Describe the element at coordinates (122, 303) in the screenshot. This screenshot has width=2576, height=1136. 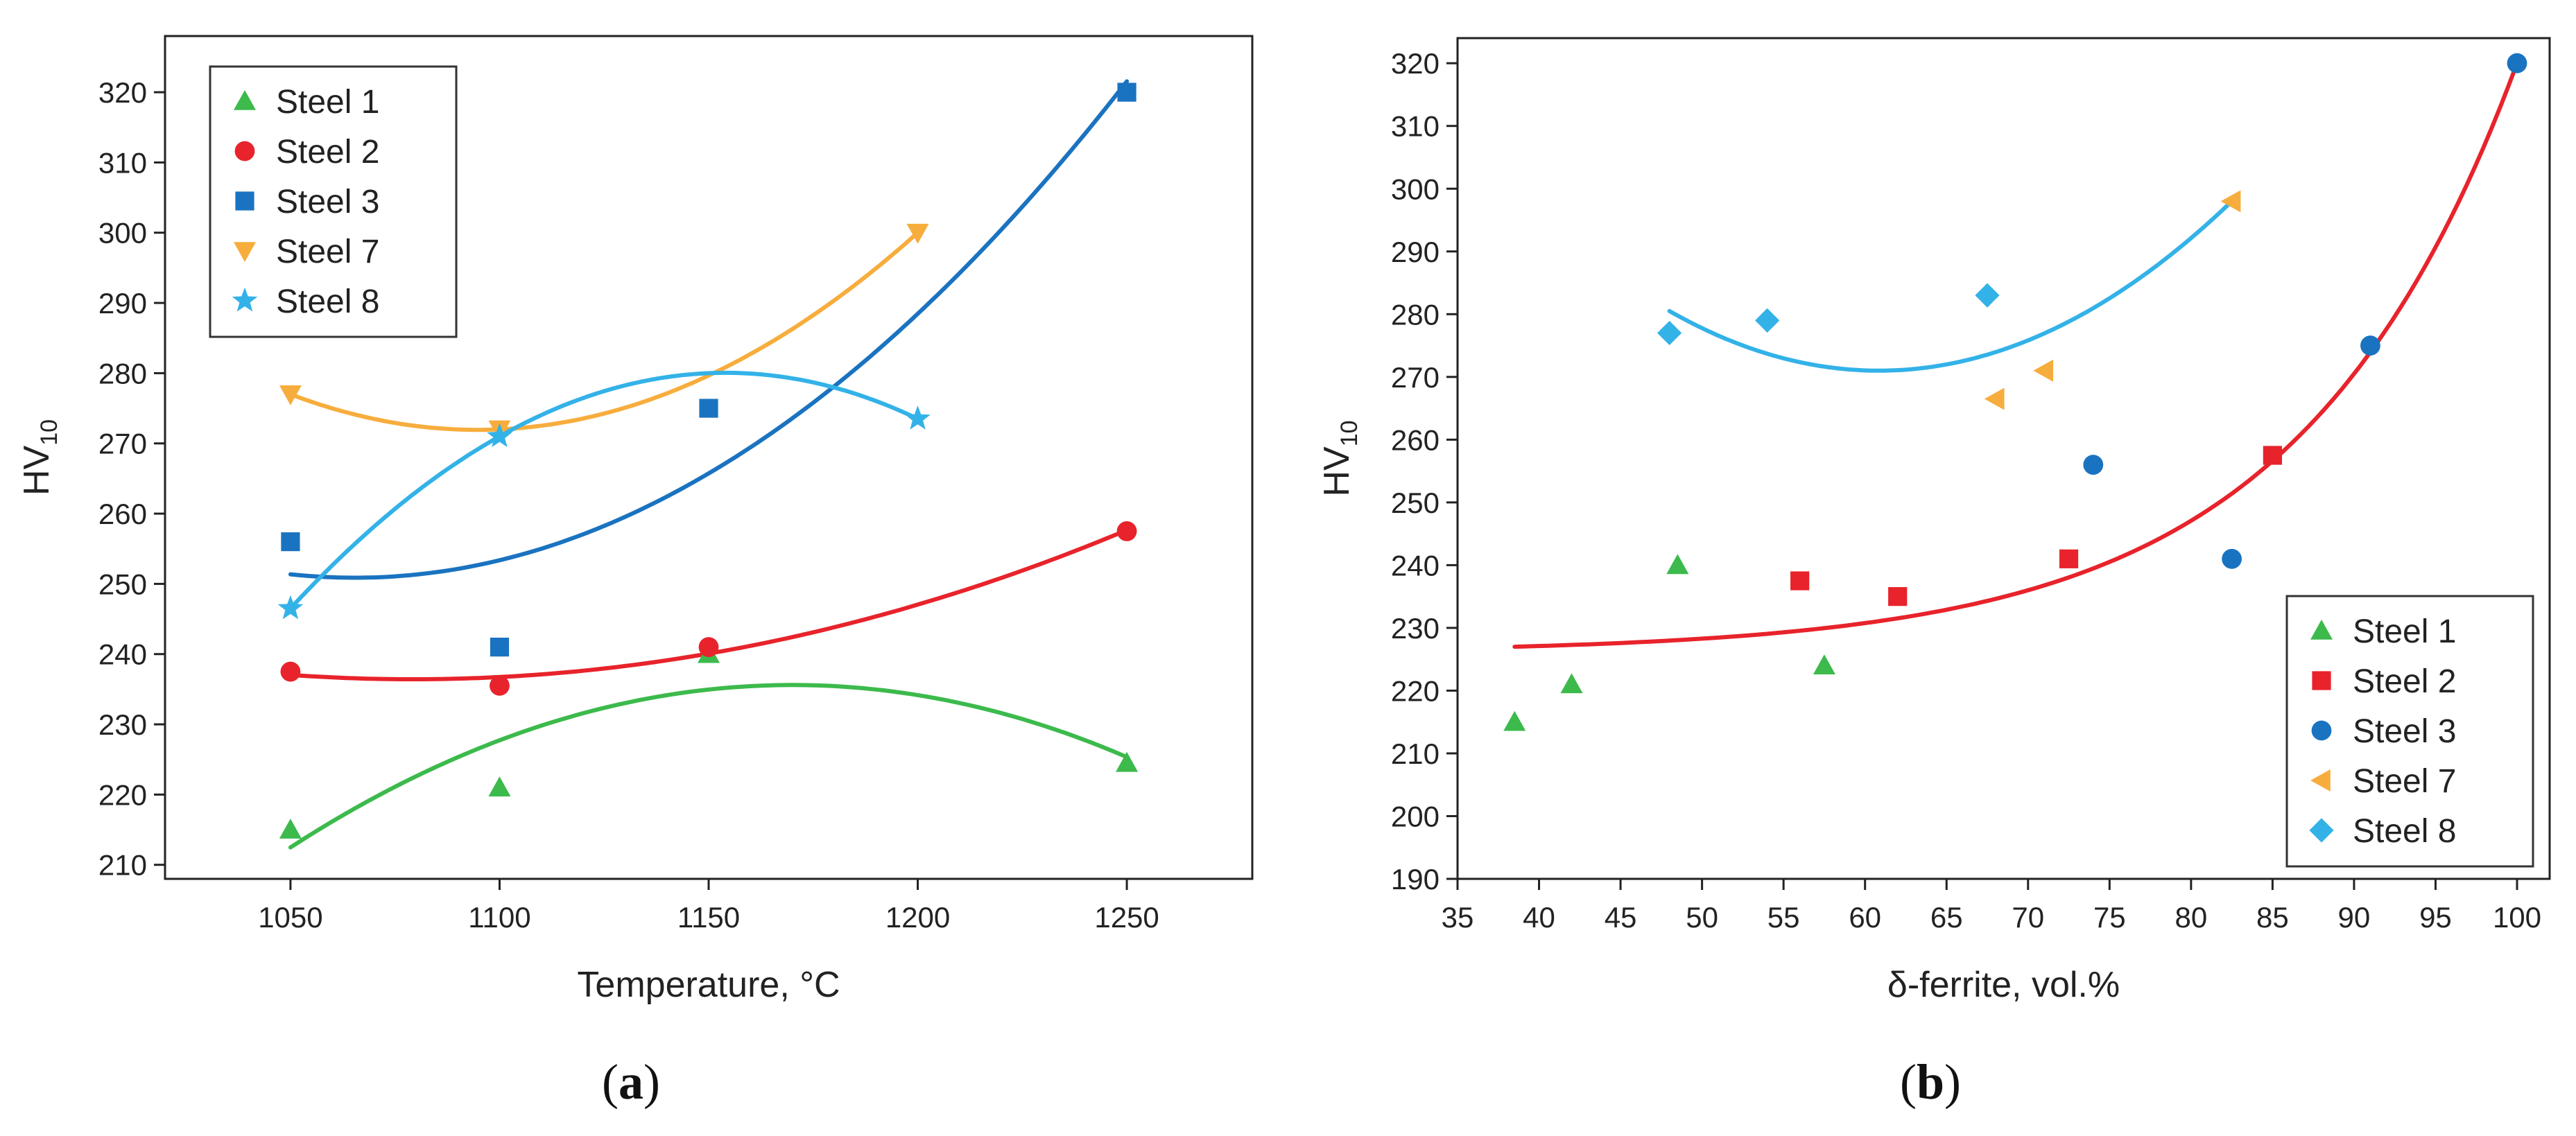
I see `chart-a-ytick-label: 290` at that location.